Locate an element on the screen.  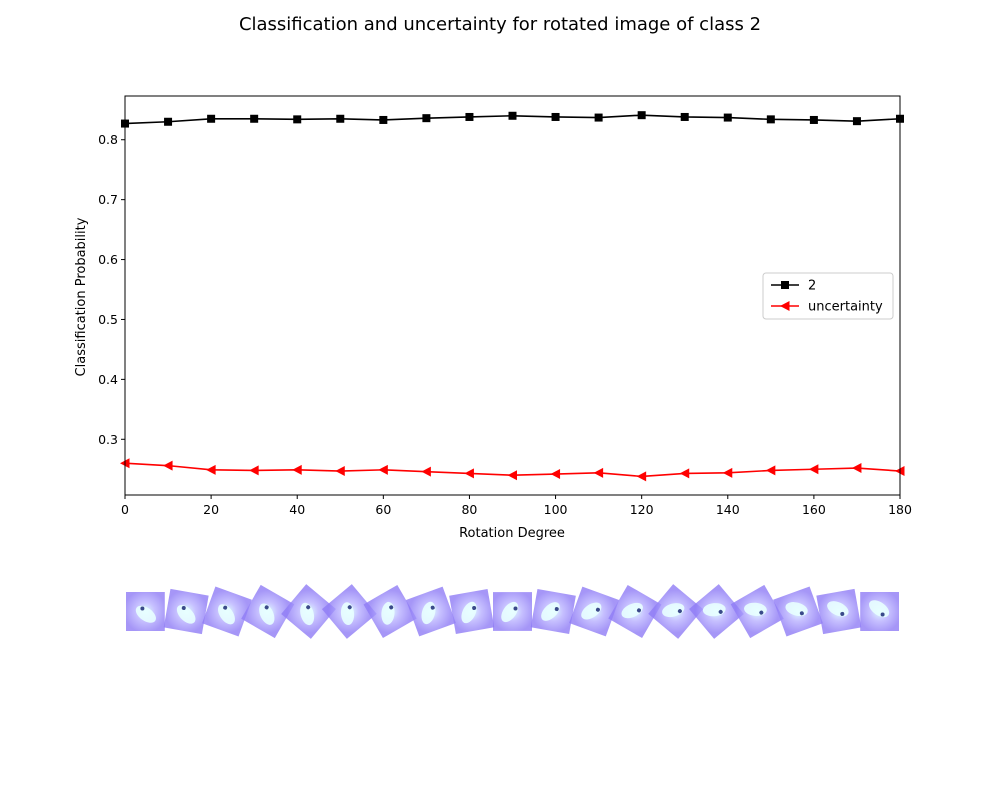
x-axis-label: Rotation Degree is located at coordinates (512, 533).